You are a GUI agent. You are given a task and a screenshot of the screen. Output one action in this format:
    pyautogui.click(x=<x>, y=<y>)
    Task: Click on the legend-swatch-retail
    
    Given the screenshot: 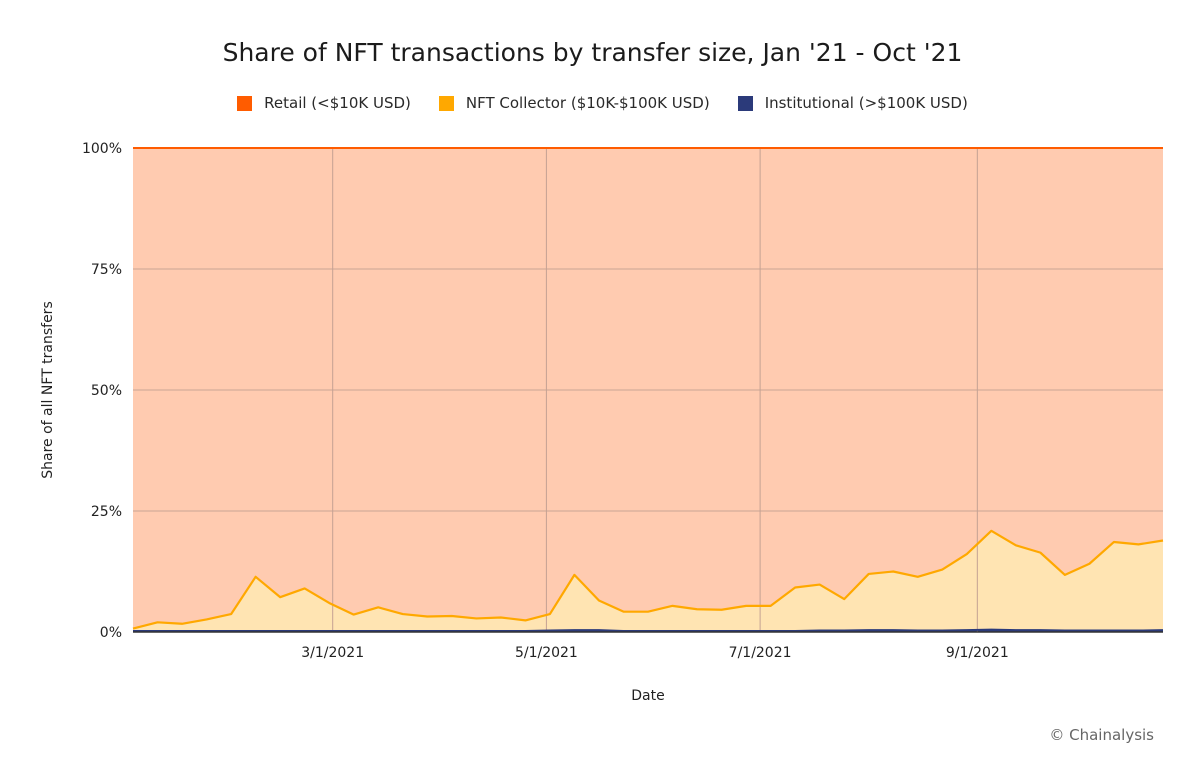 What is the action you would take?
    pyautogui.click(x=245, y=103)
    